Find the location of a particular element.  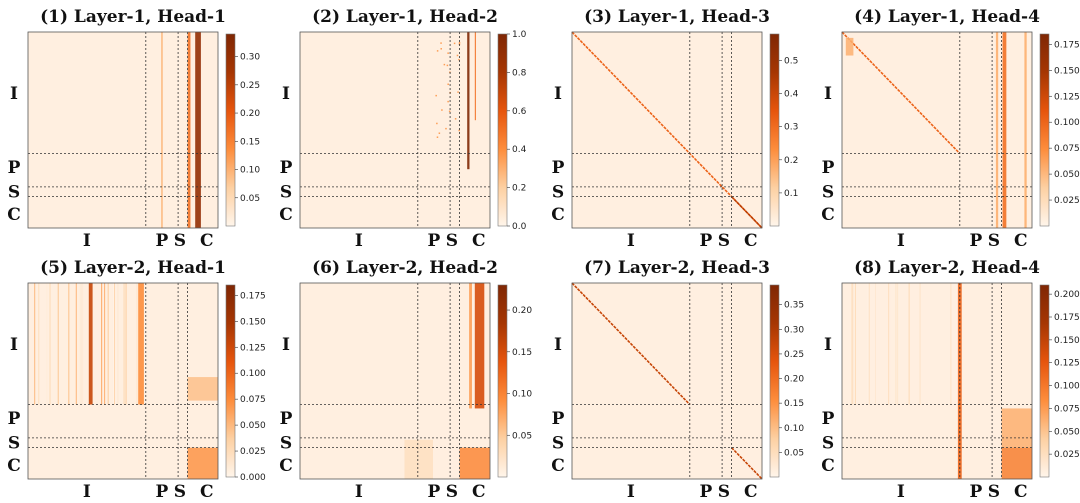

colorbar-tick-label: 0.20 is located at coordinates (250, 114).